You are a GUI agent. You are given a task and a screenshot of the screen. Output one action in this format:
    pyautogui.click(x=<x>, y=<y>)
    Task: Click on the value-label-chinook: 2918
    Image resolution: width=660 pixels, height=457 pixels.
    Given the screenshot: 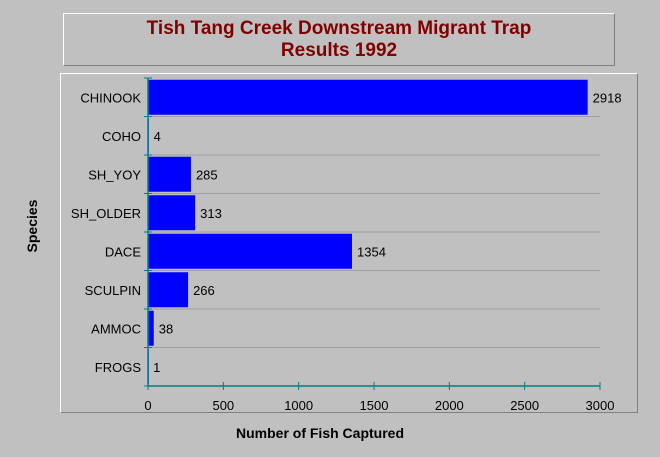 What is the action you would take?
    pyautogui.click(x=607, y=97)
    